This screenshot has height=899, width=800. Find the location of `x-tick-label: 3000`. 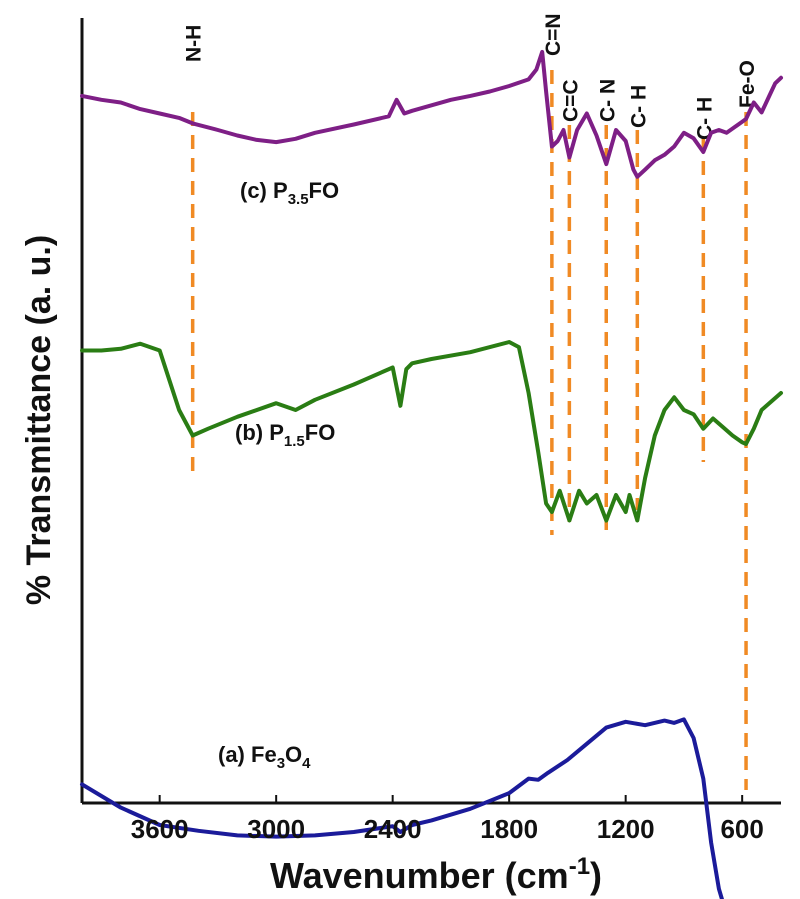

x-tick-label: 3000 is located at coordinates (276, 829).